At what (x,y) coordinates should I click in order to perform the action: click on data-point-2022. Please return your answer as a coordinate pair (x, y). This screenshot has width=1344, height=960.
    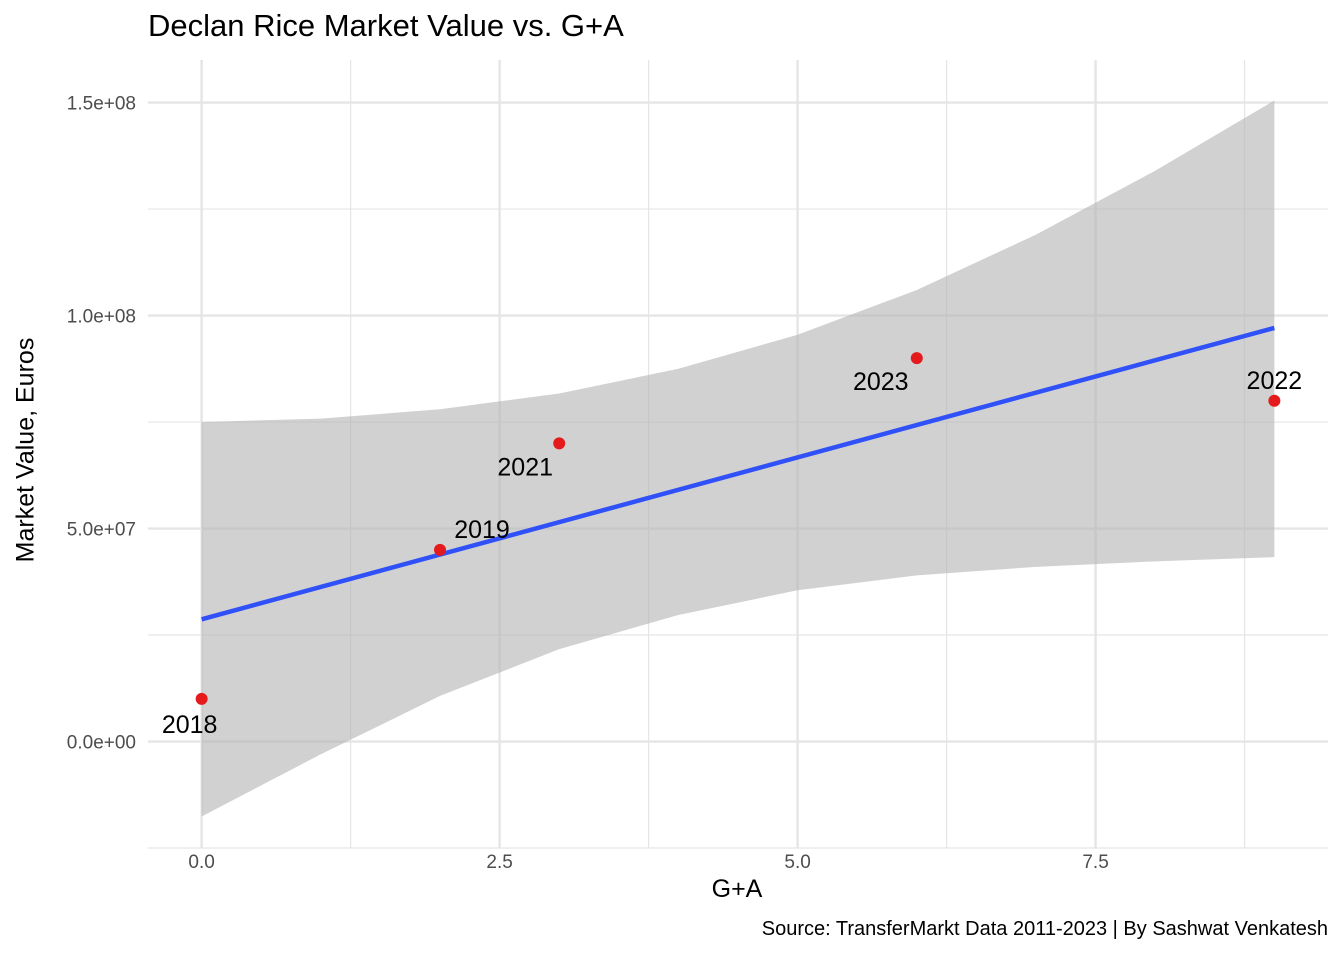
    Looking at the image, I should click on (1274, 400).